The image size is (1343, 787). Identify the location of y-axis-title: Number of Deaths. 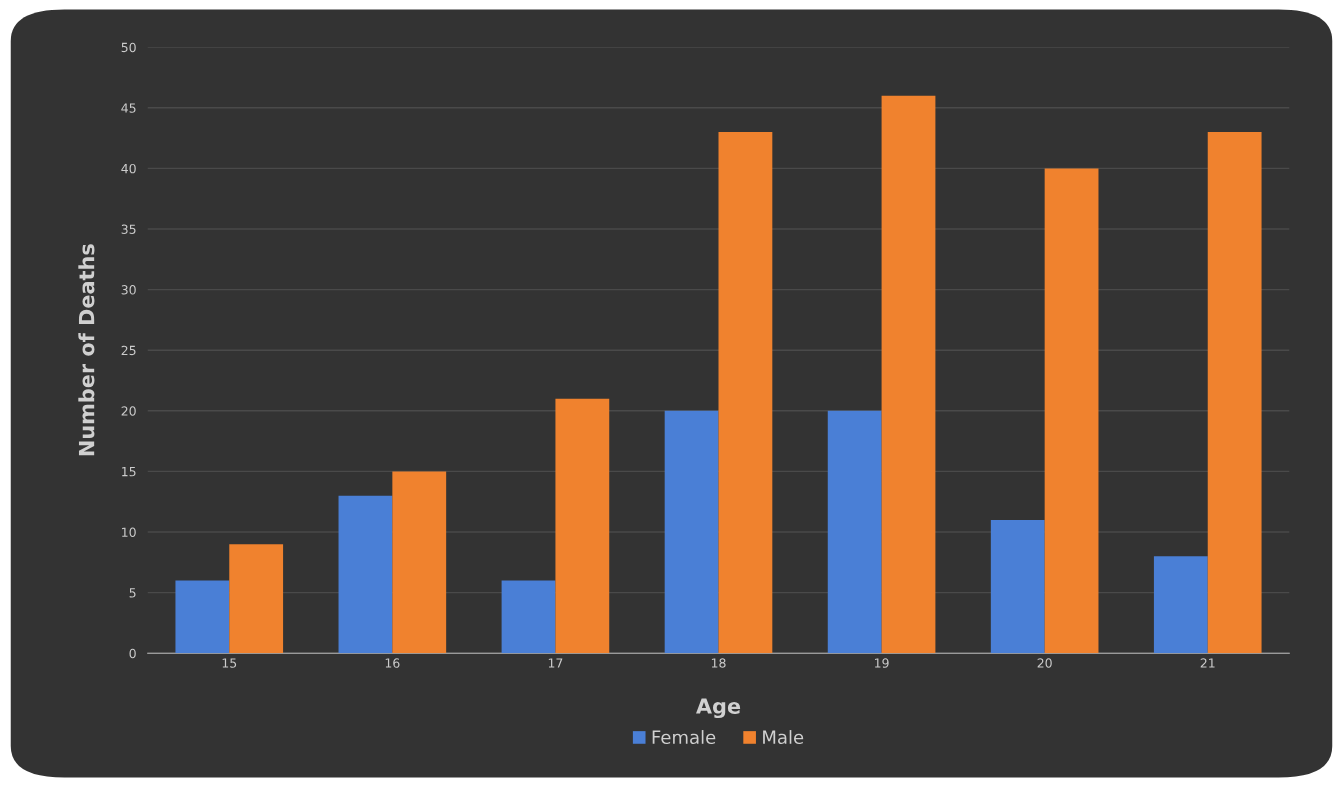
(86, 350).